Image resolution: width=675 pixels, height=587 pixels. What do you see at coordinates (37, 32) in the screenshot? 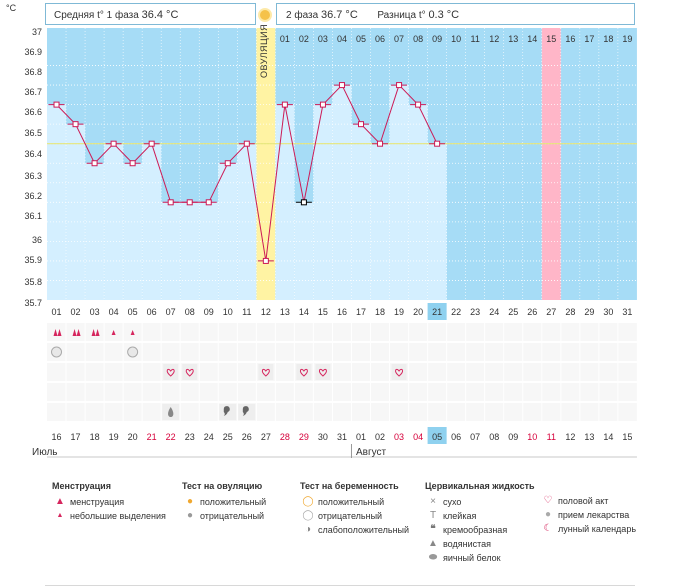
I see `y-tick-label: 37` at bounding box center [37, 32].